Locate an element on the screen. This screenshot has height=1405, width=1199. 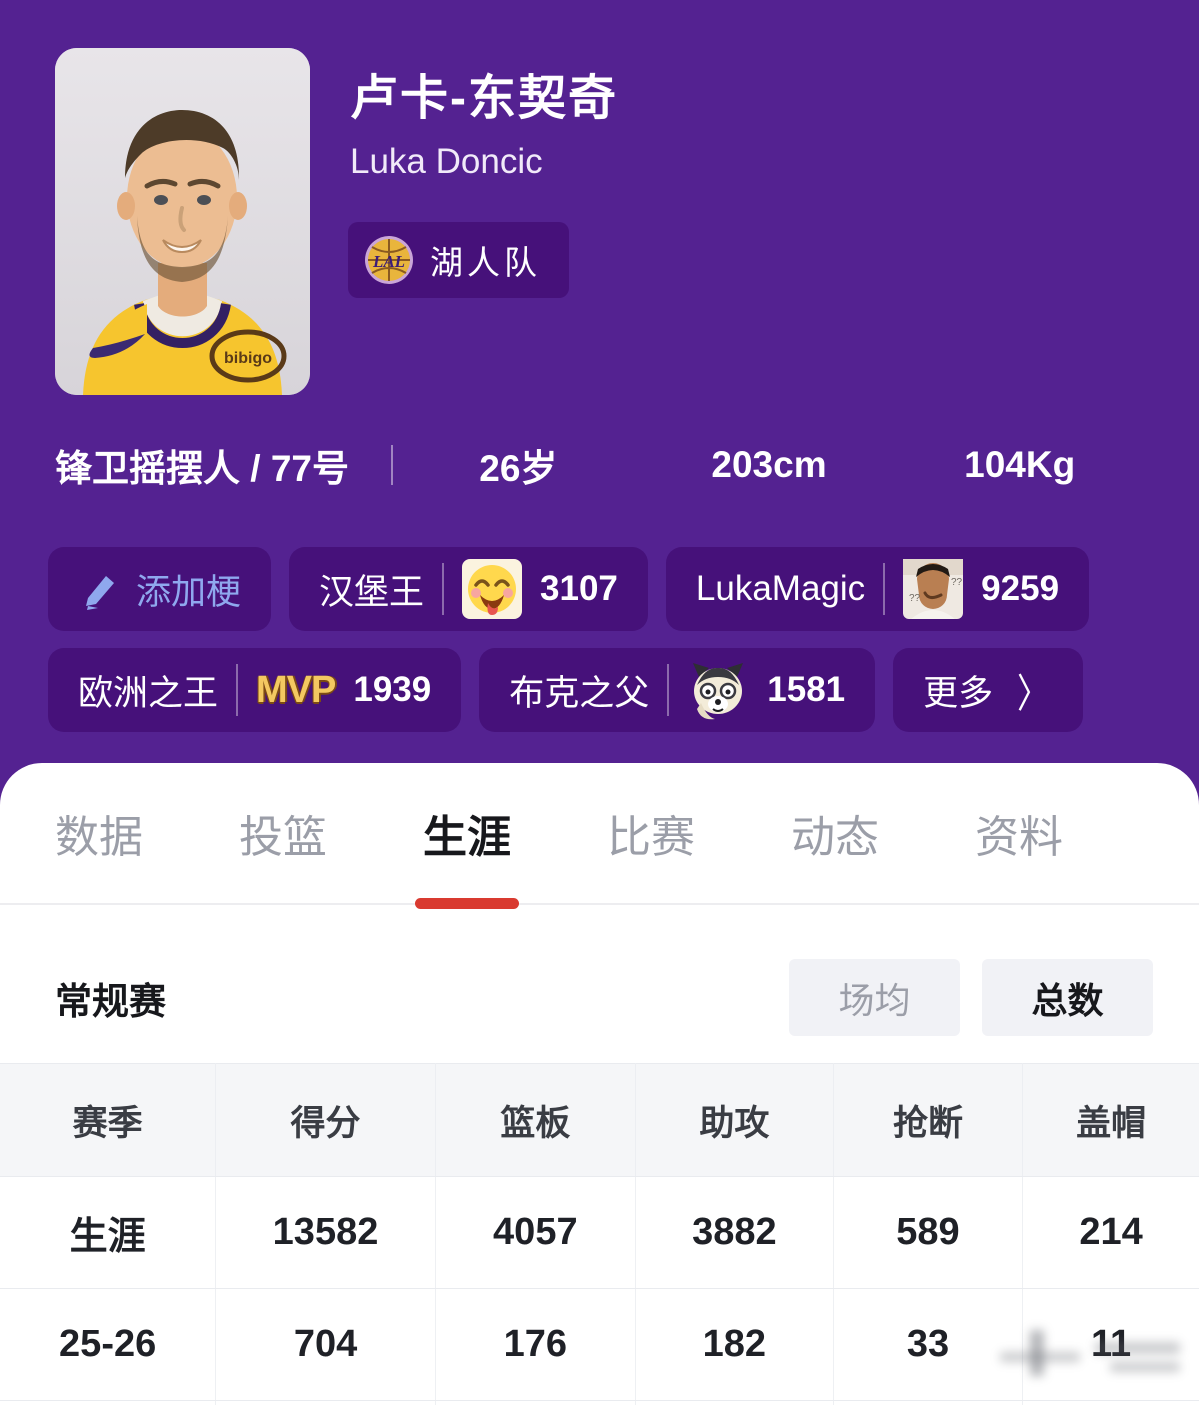
player-photo: bibigo is located at coordinates (182, 221).